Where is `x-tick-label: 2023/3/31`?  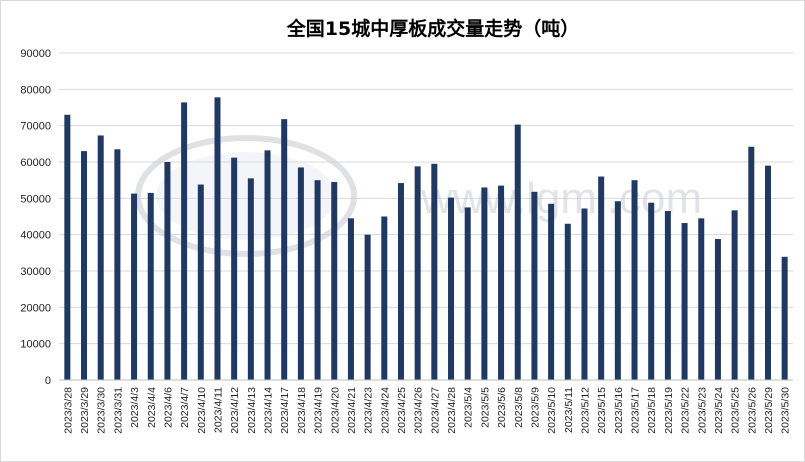
x-tick-label: 2023/3/31 is located at coordinates (118, 410).